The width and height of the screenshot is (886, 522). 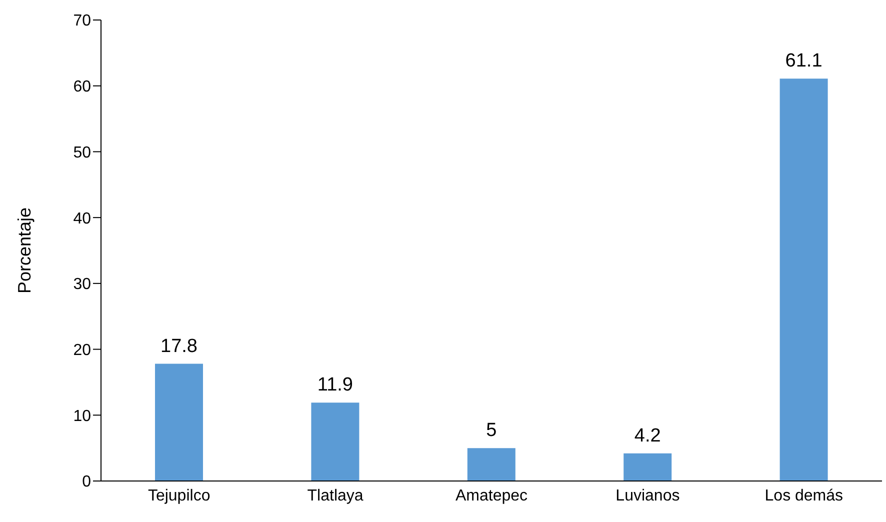 I want to click on x-tick-label: Tejupilco, so click(x=179, y=495).